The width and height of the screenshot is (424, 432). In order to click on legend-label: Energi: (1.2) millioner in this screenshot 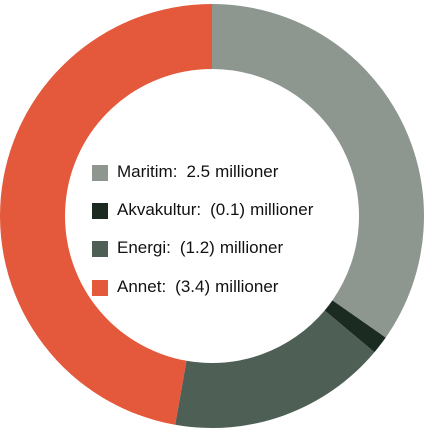, I will do `click(200, 247)`.